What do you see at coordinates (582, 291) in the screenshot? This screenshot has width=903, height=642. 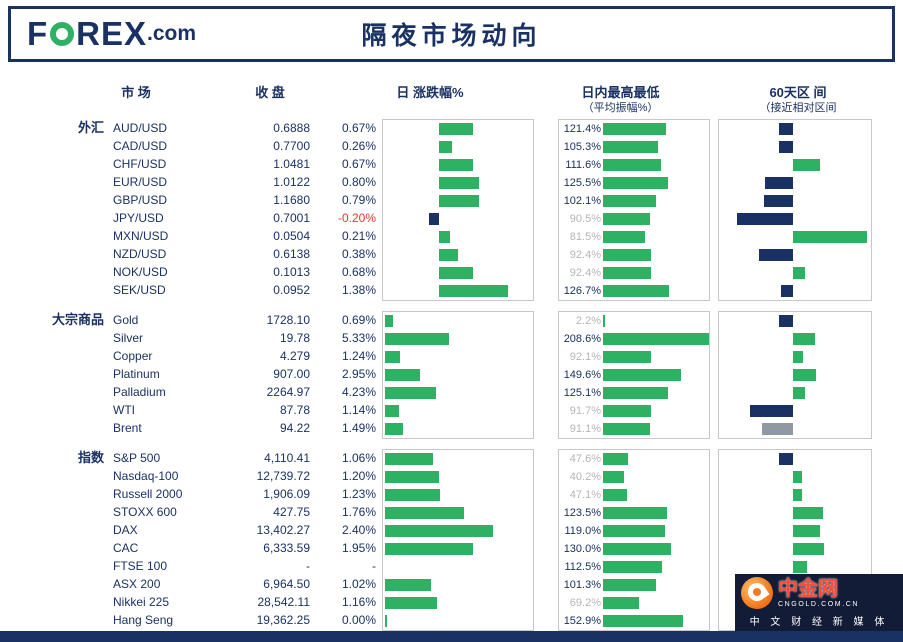 I see `intraday-pct: 126.7%` at bounding box center [582, 291].